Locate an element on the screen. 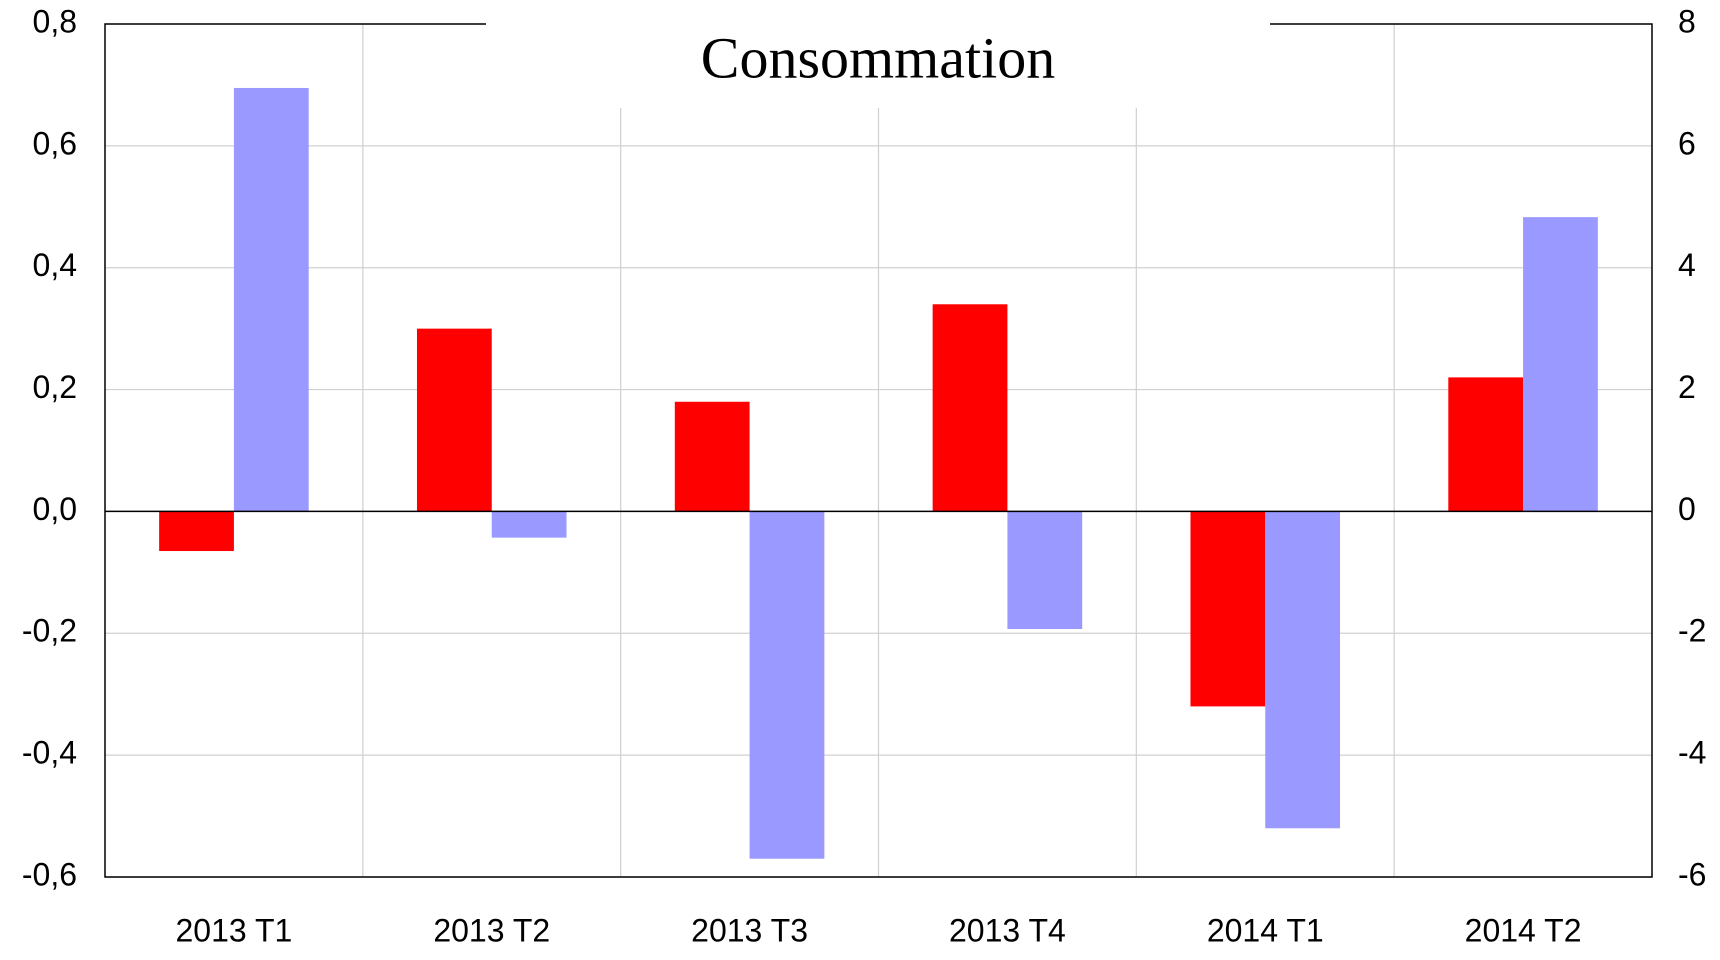  y-tick-label: 0,0 is located at coordinates (55, 509).